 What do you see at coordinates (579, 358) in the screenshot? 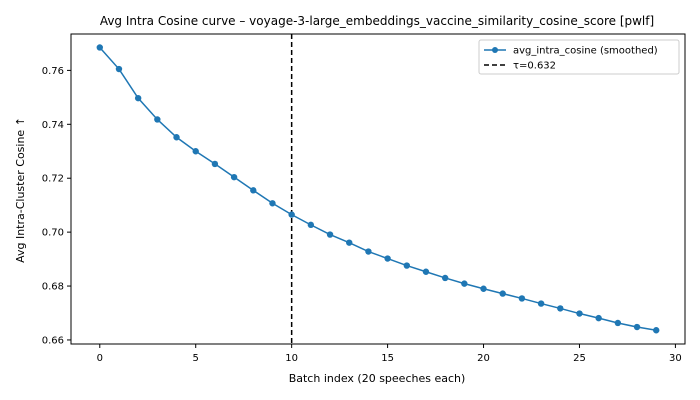
I see `x-tick-label: 25` at bounding box center [579, 358].